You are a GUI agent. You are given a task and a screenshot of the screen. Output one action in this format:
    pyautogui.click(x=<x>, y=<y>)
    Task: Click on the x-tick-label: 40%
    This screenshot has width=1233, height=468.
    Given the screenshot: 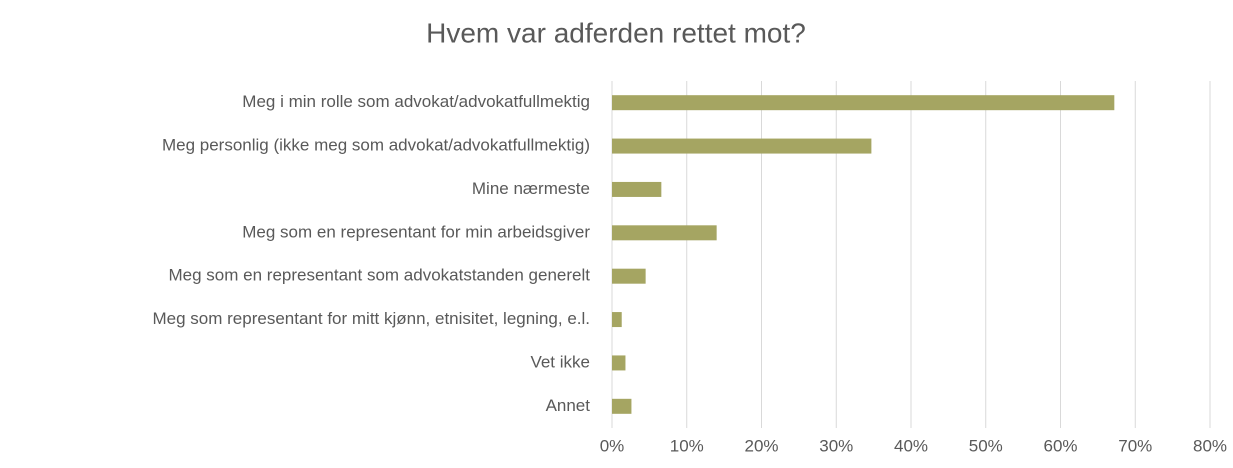 What is the action you would take?
    pyautogui.click(x=911, y=445)
    